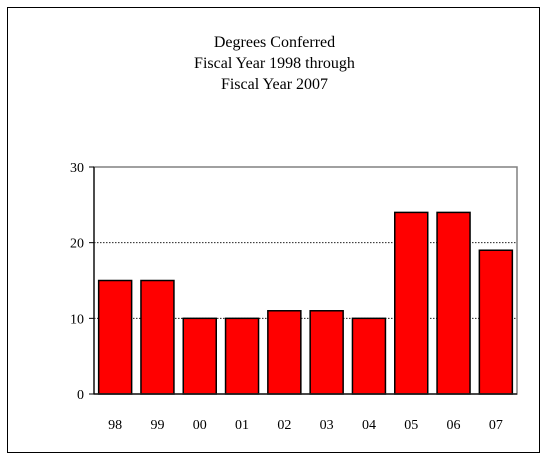  Describe the element at coordinates (274, 42) in the screenshot. I see `chart-title-line-1: Degrees Conferred` at that location.